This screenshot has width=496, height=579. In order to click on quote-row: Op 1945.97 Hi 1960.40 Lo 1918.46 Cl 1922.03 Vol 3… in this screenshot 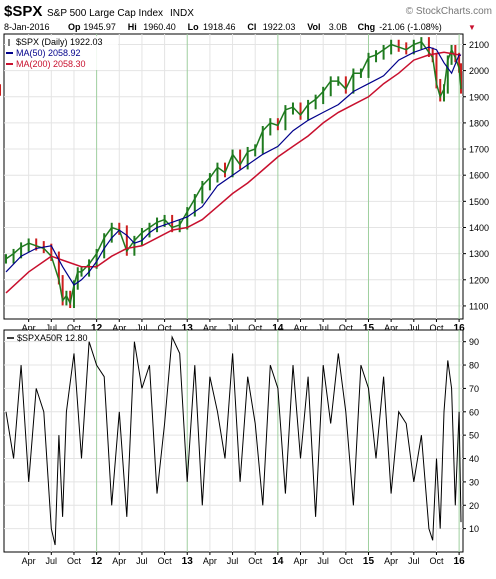, I will do `click(255, 27)`.